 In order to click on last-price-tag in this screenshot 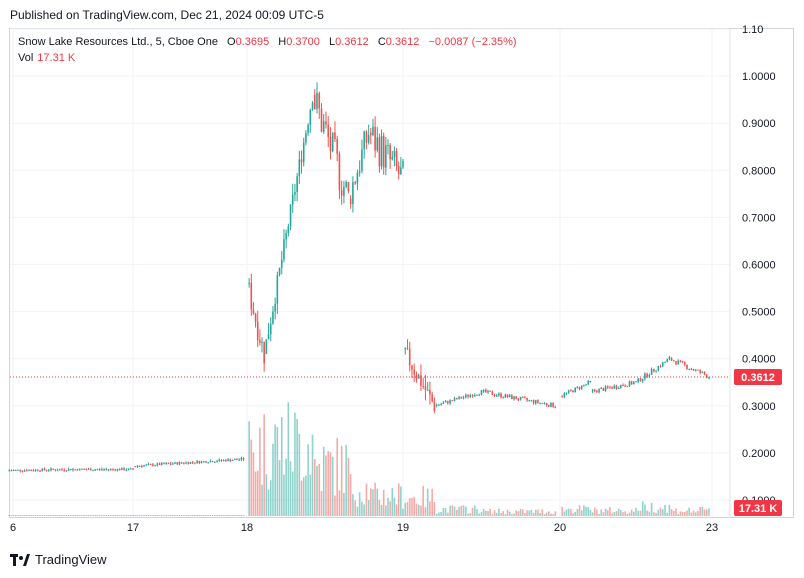, I will do `click(758, 376)`.